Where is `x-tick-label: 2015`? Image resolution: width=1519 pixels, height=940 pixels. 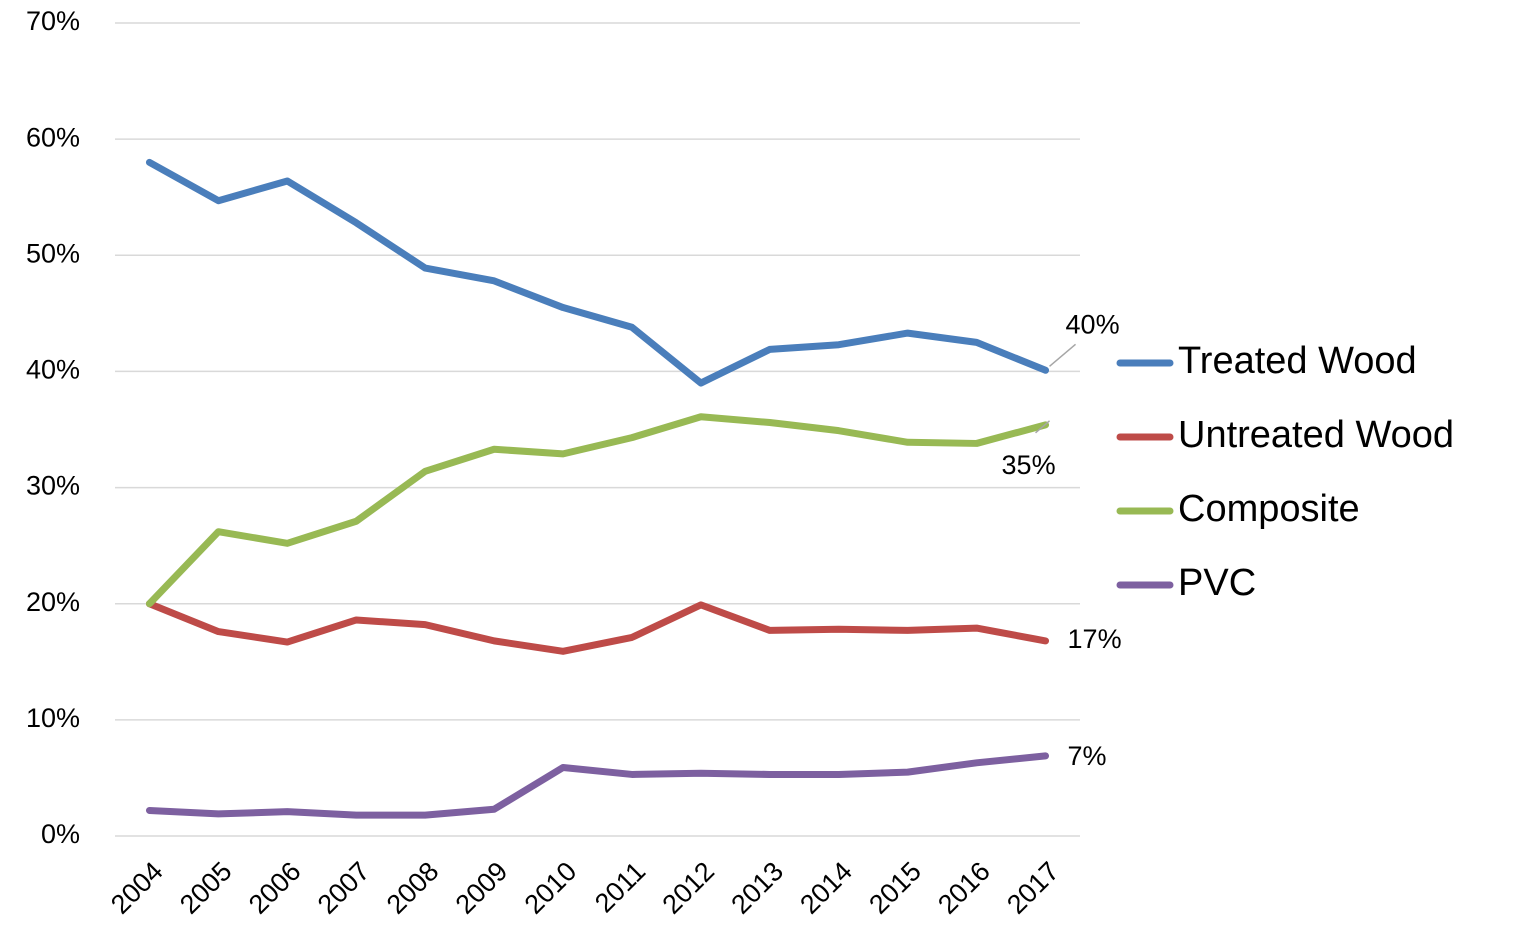 x-tick-label: 2015 is located at coordinates (895, 888).